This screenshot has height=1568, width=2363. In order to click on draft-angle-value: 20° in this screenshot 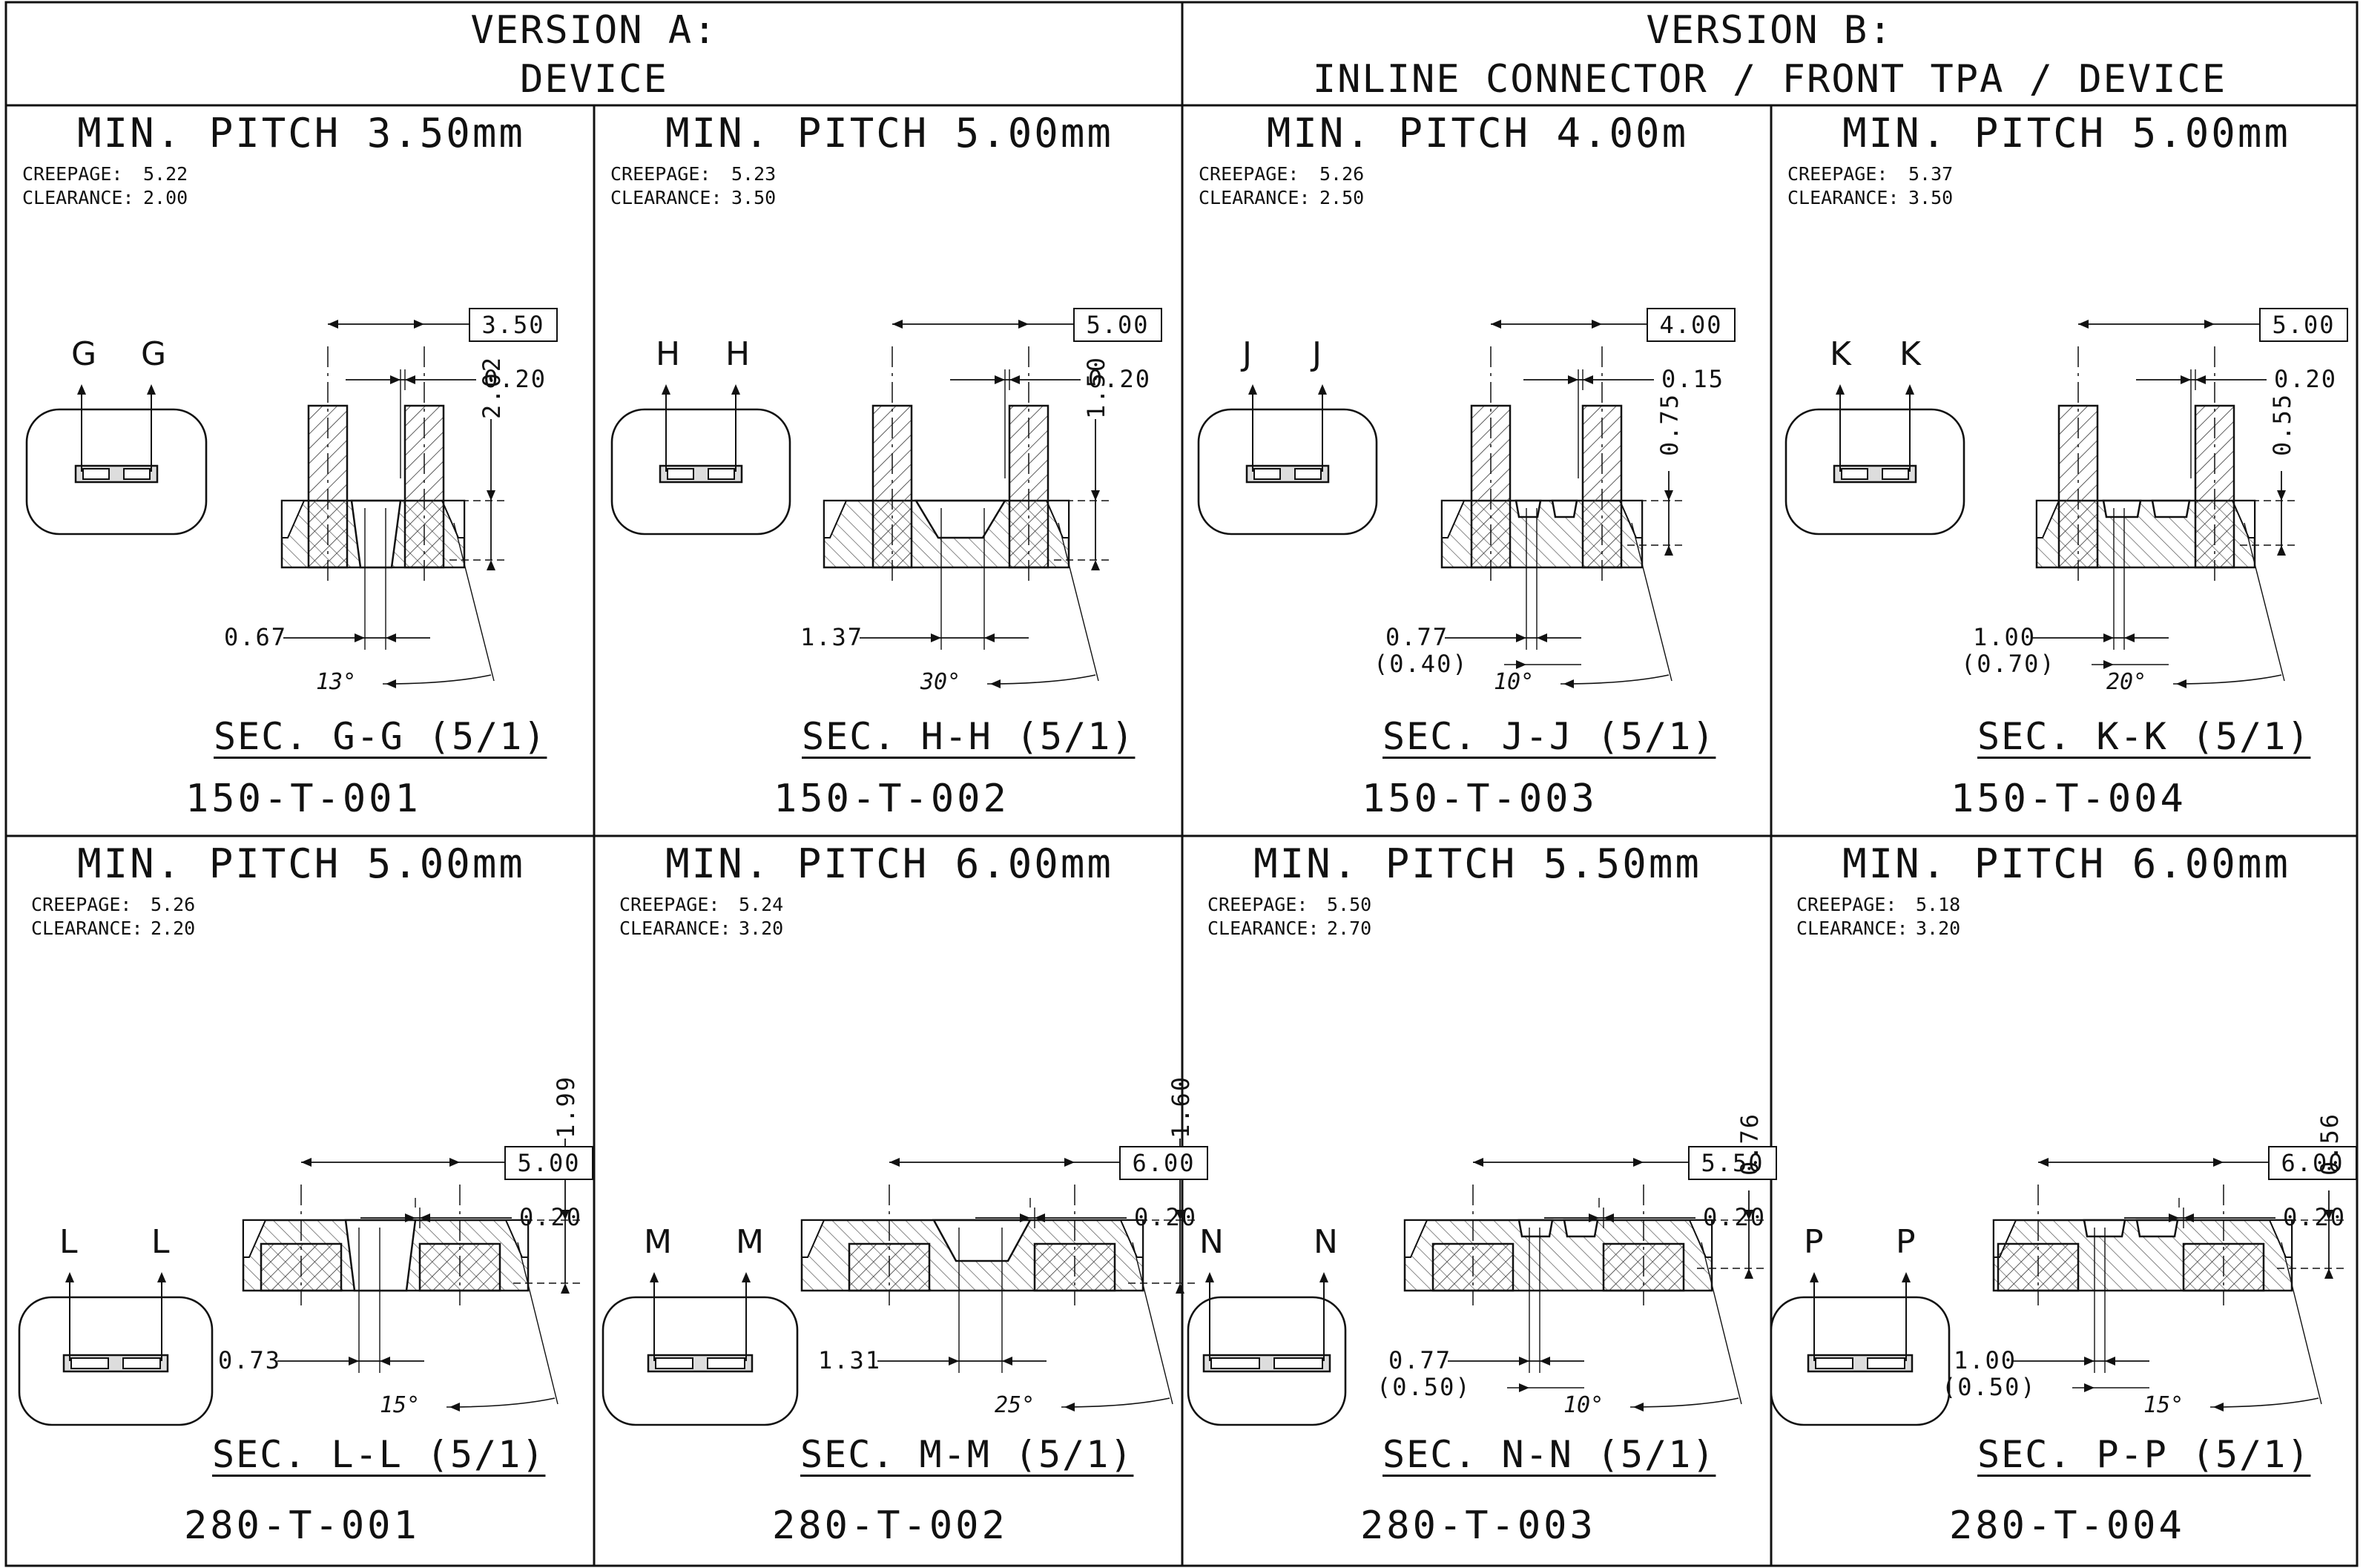, I will do `click(2126, 682)`.